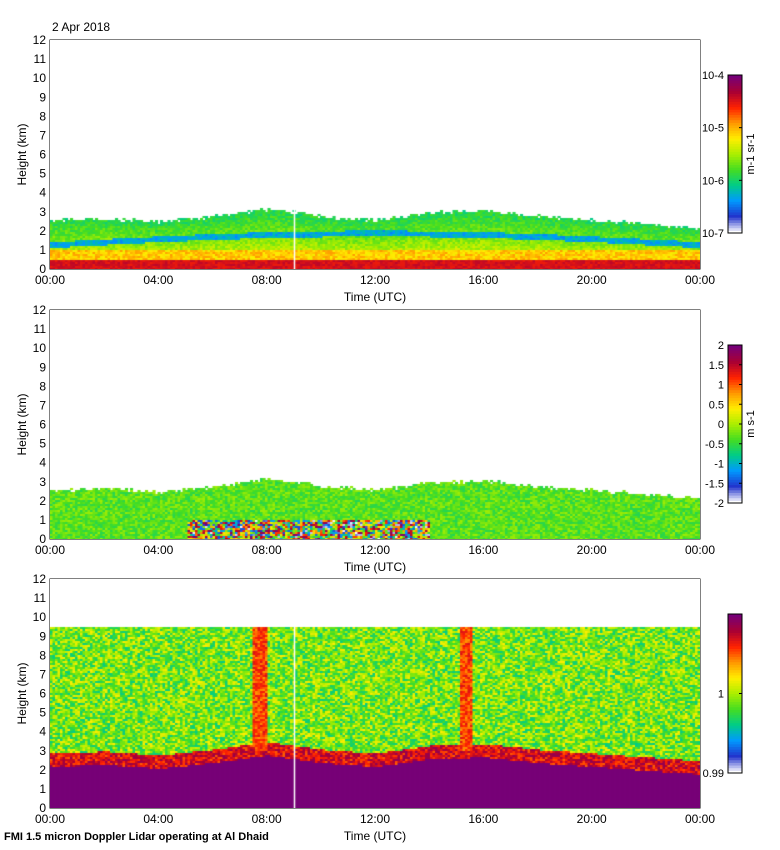 The height and width of the screenshot is (850, 780). What do you see at coordinates (719, 465) in the screenshot?
I see `colorbar-tick-label: -1` at bounding box center [719, 465].